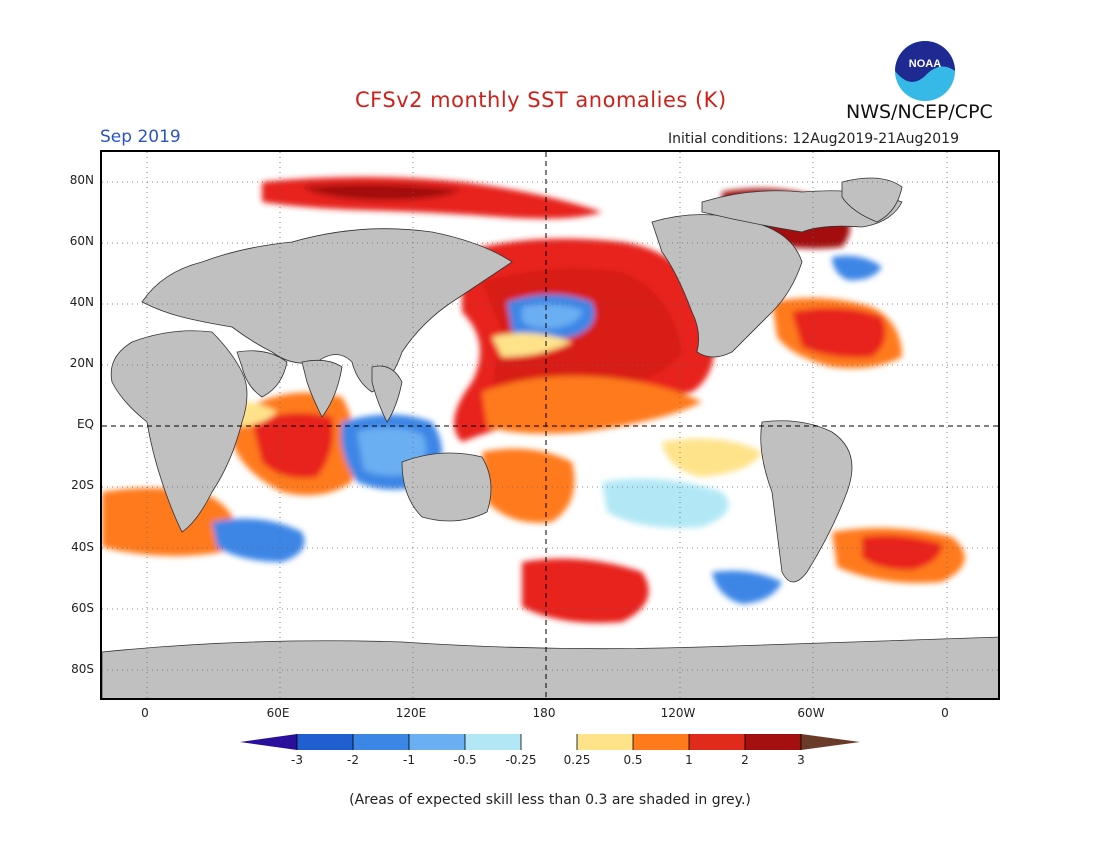 The image size is (1100, 850). Describe the element at coordinates (140, 137) in the screenshot. I see `forecast-month: Sep 2019` at that location.